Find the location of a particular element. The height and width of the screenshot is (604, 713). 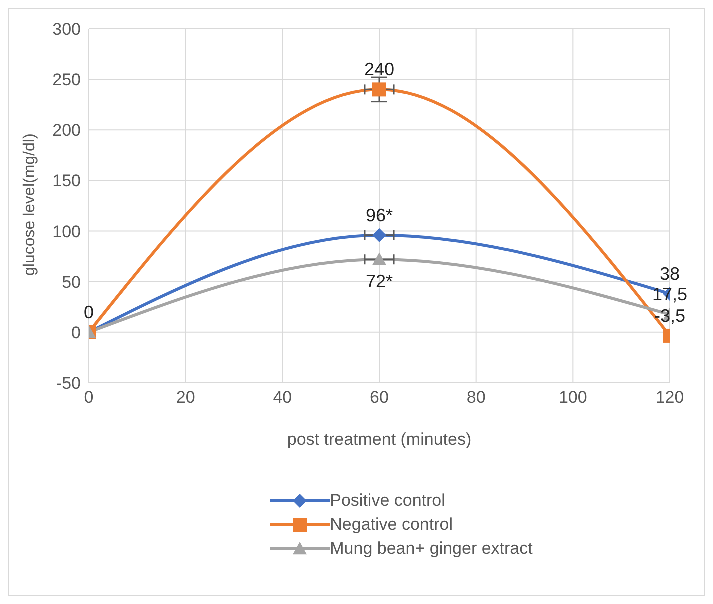

y-tick-label: 100 is located at coordinates (66, 232).